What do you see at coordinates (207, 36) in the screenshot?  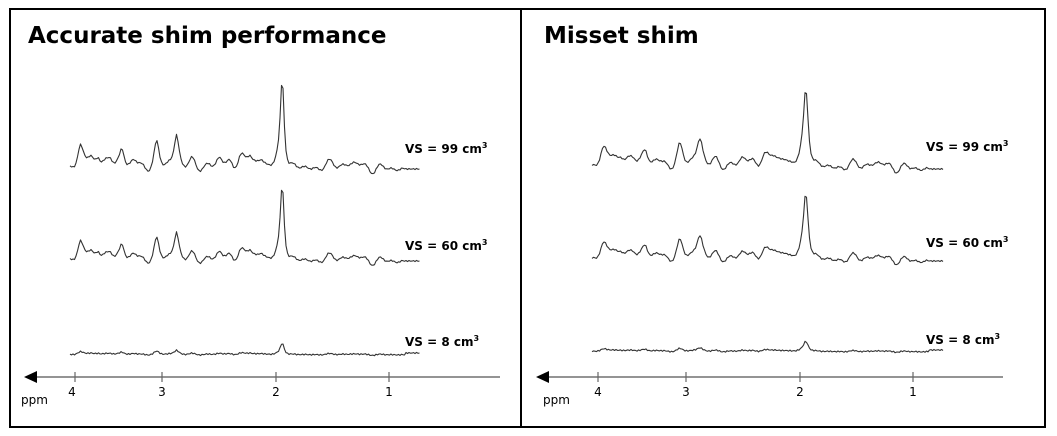 I see `panel-title-left: Accurate shim performance` at bounding box center [207, 36].